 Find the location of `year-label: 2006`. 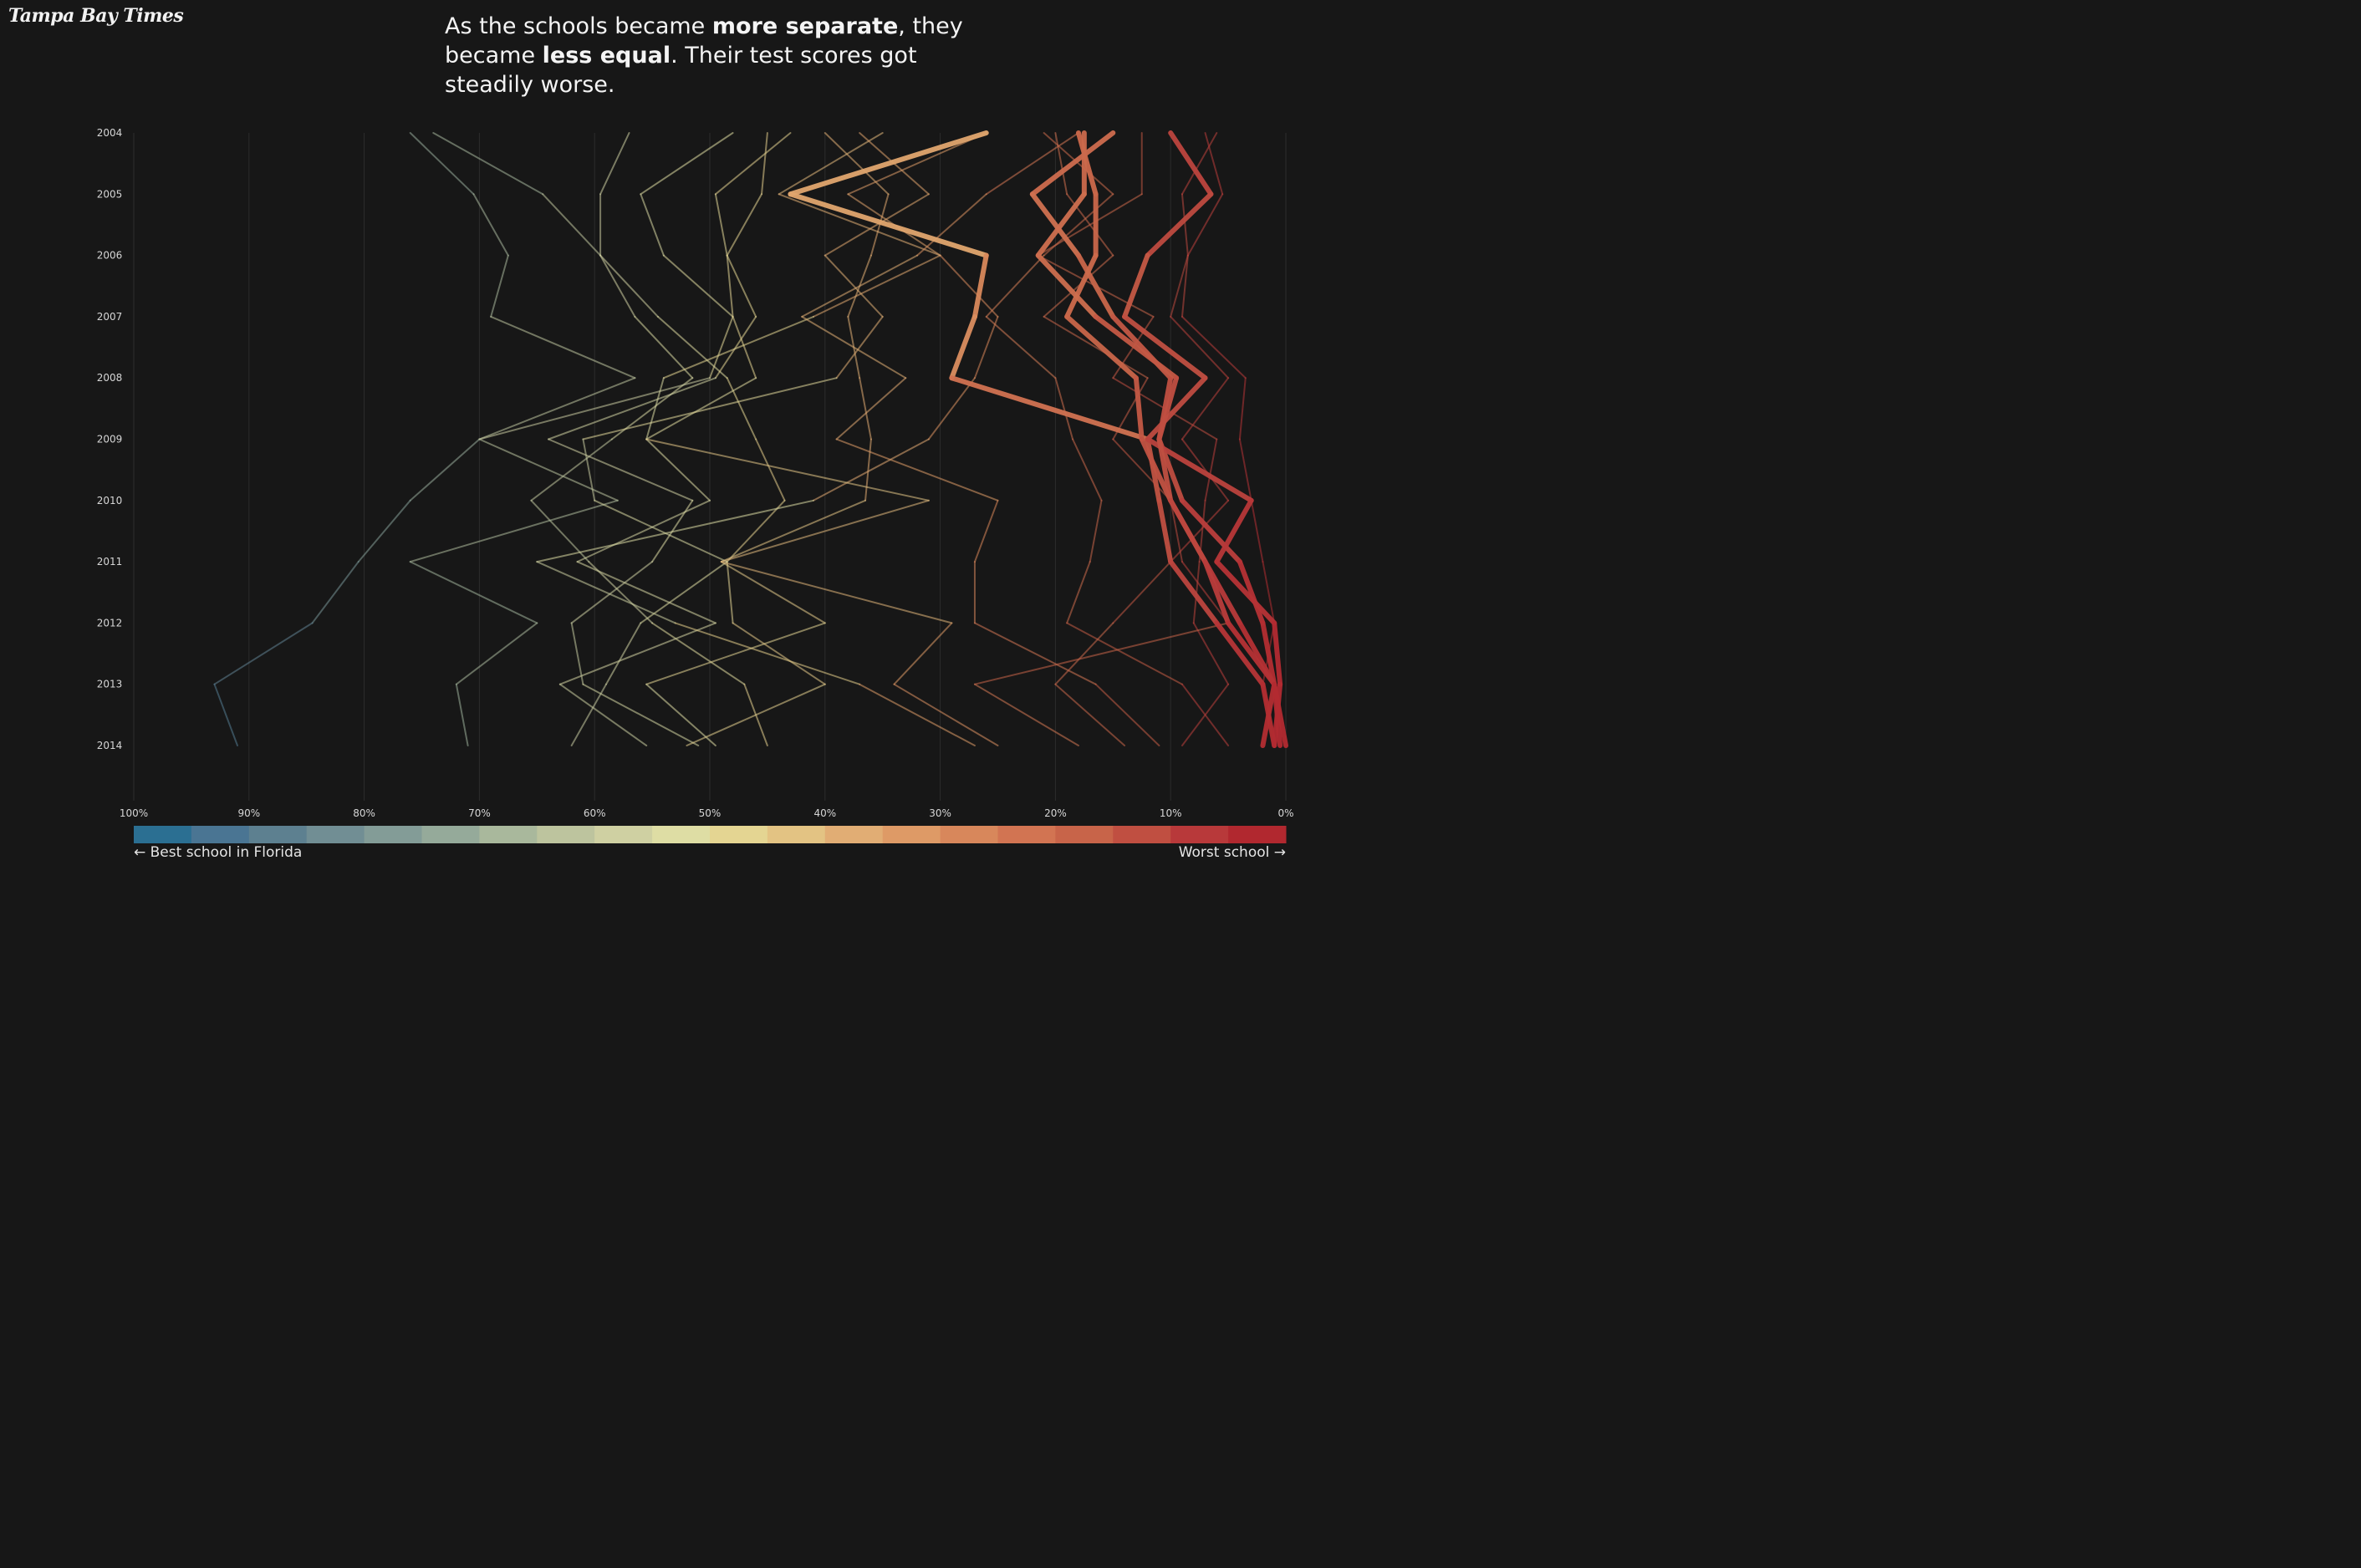

year-label: 2006 is located at coordinates (110, 256).